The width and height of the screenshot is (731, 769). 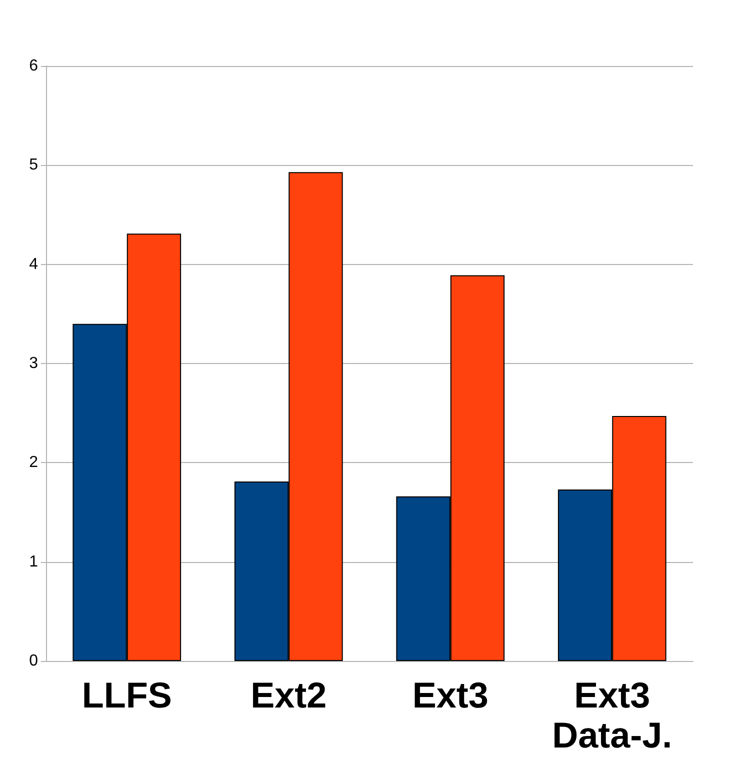 I want to click on y-tick-label: 4, so click(x=33, y=264).